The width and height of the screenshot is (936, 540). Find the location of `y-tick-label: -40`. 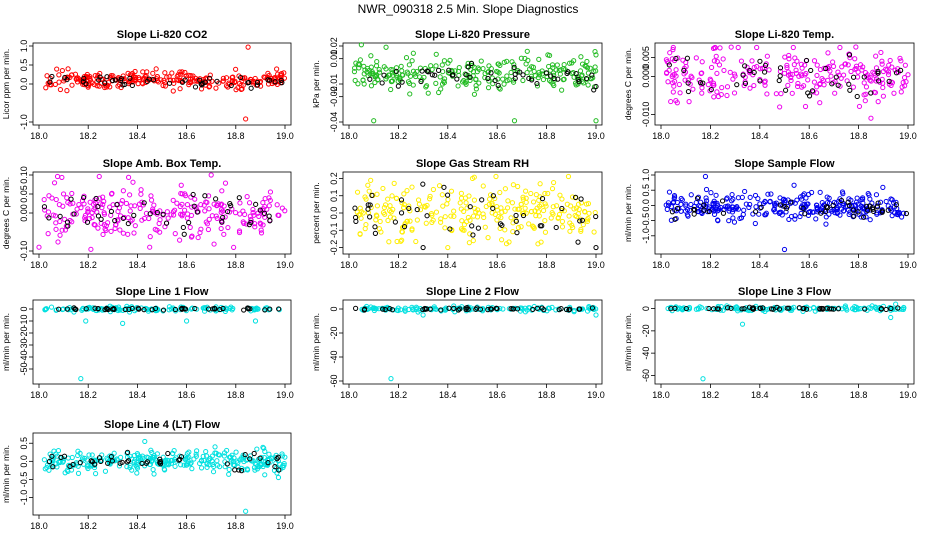

y-tick-label: -40 is located at coordinates (24, 356).